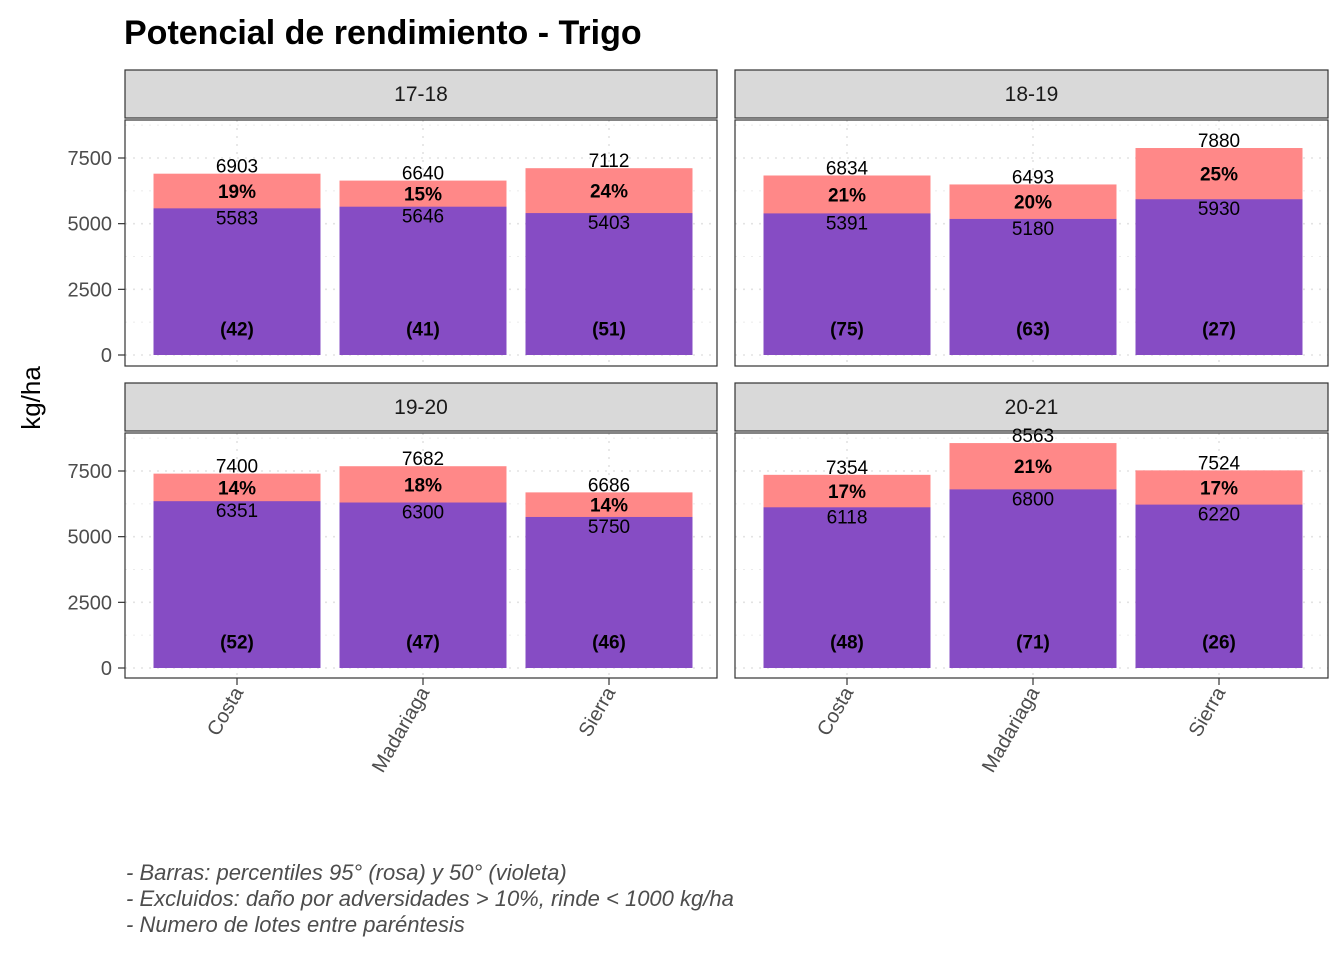  What do you see at coordinates (847, 587) in the screenshot?
I see `bar-p50-20-21-Costa` at bounding box center [847, 587].